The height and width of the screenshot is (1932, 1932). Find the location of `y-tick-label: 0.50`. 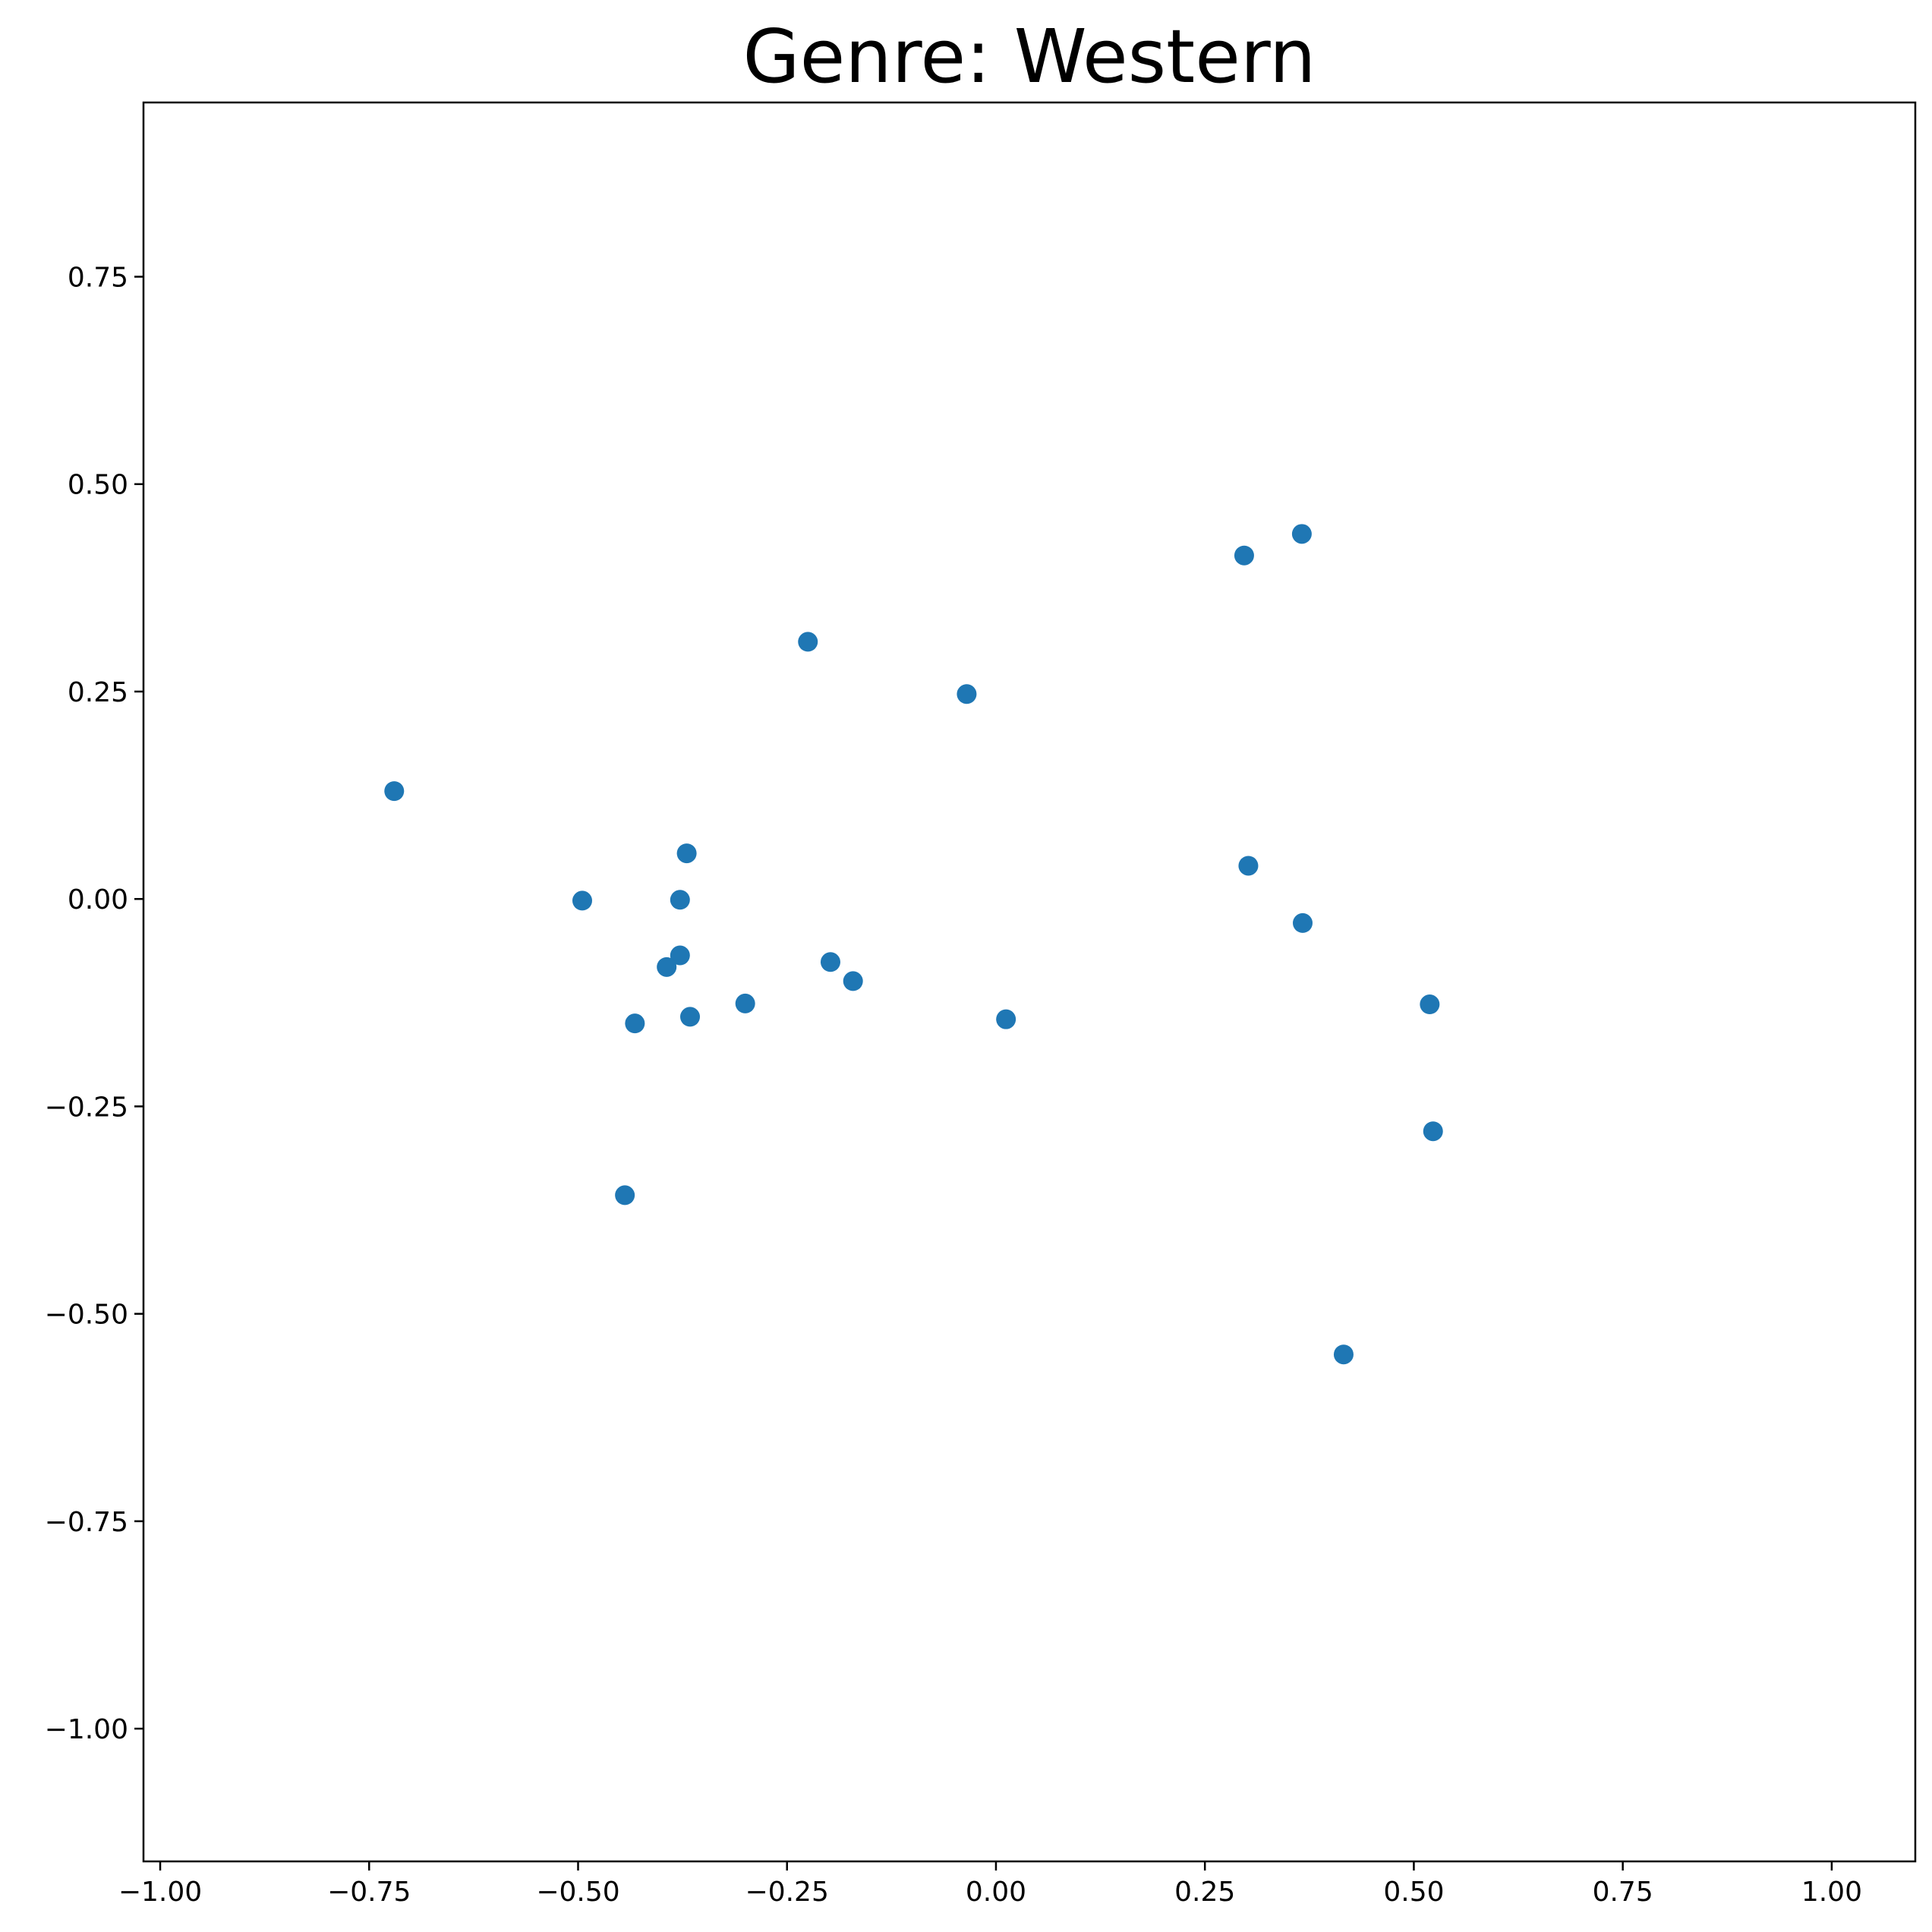

y-tick-label: 0.50 is located at coordinates (98, 485).